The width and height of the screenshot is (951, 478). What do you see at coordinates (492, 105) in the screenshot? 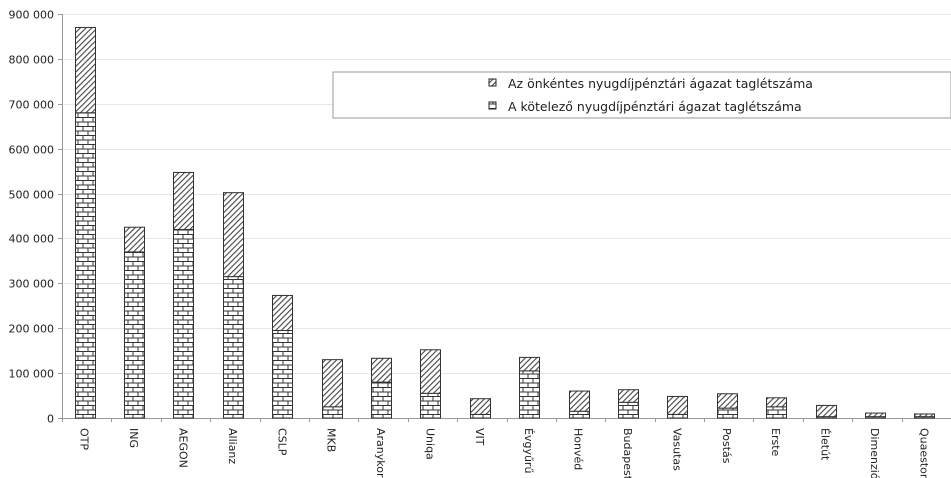
I see `legend-swatch-mandatory` at bounding box center [492, 105].